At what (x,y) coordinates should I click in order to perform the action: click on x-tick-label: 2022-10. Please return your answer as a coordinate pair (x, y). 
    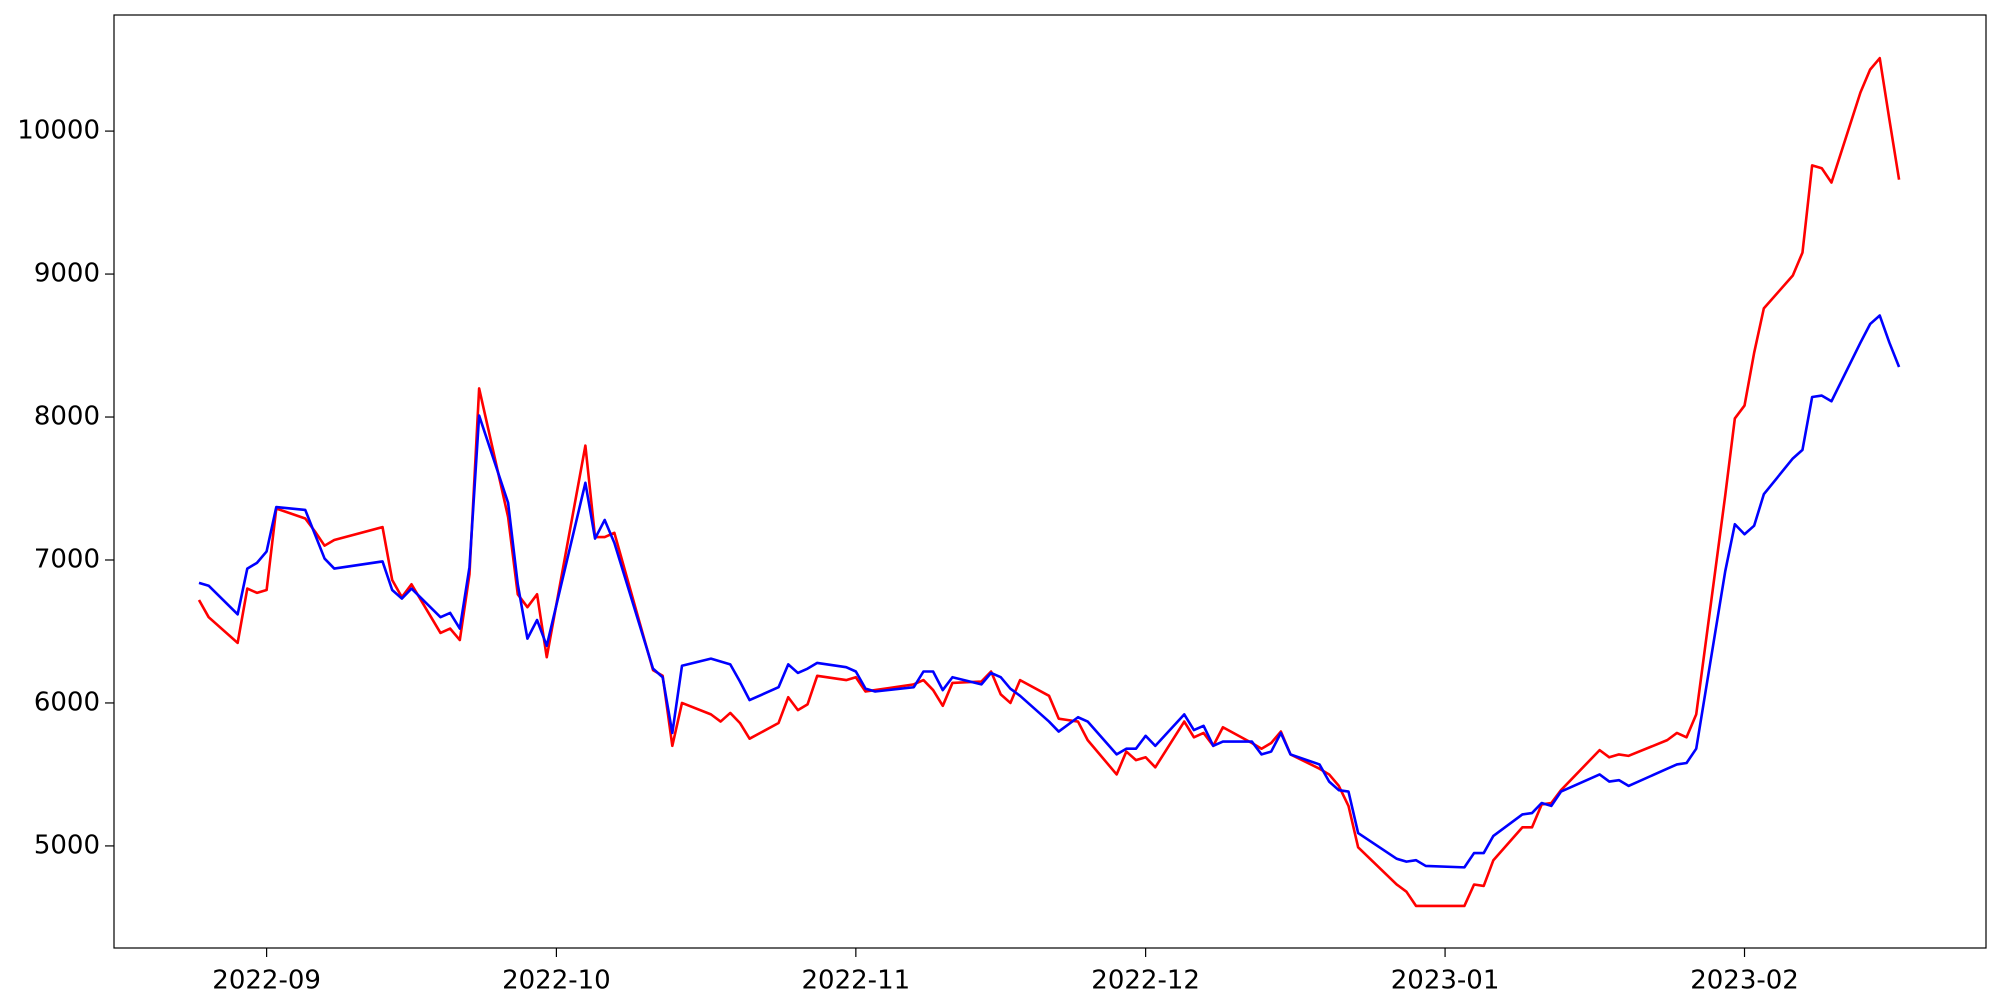
    Looking at the image, I should click on (556, 981).